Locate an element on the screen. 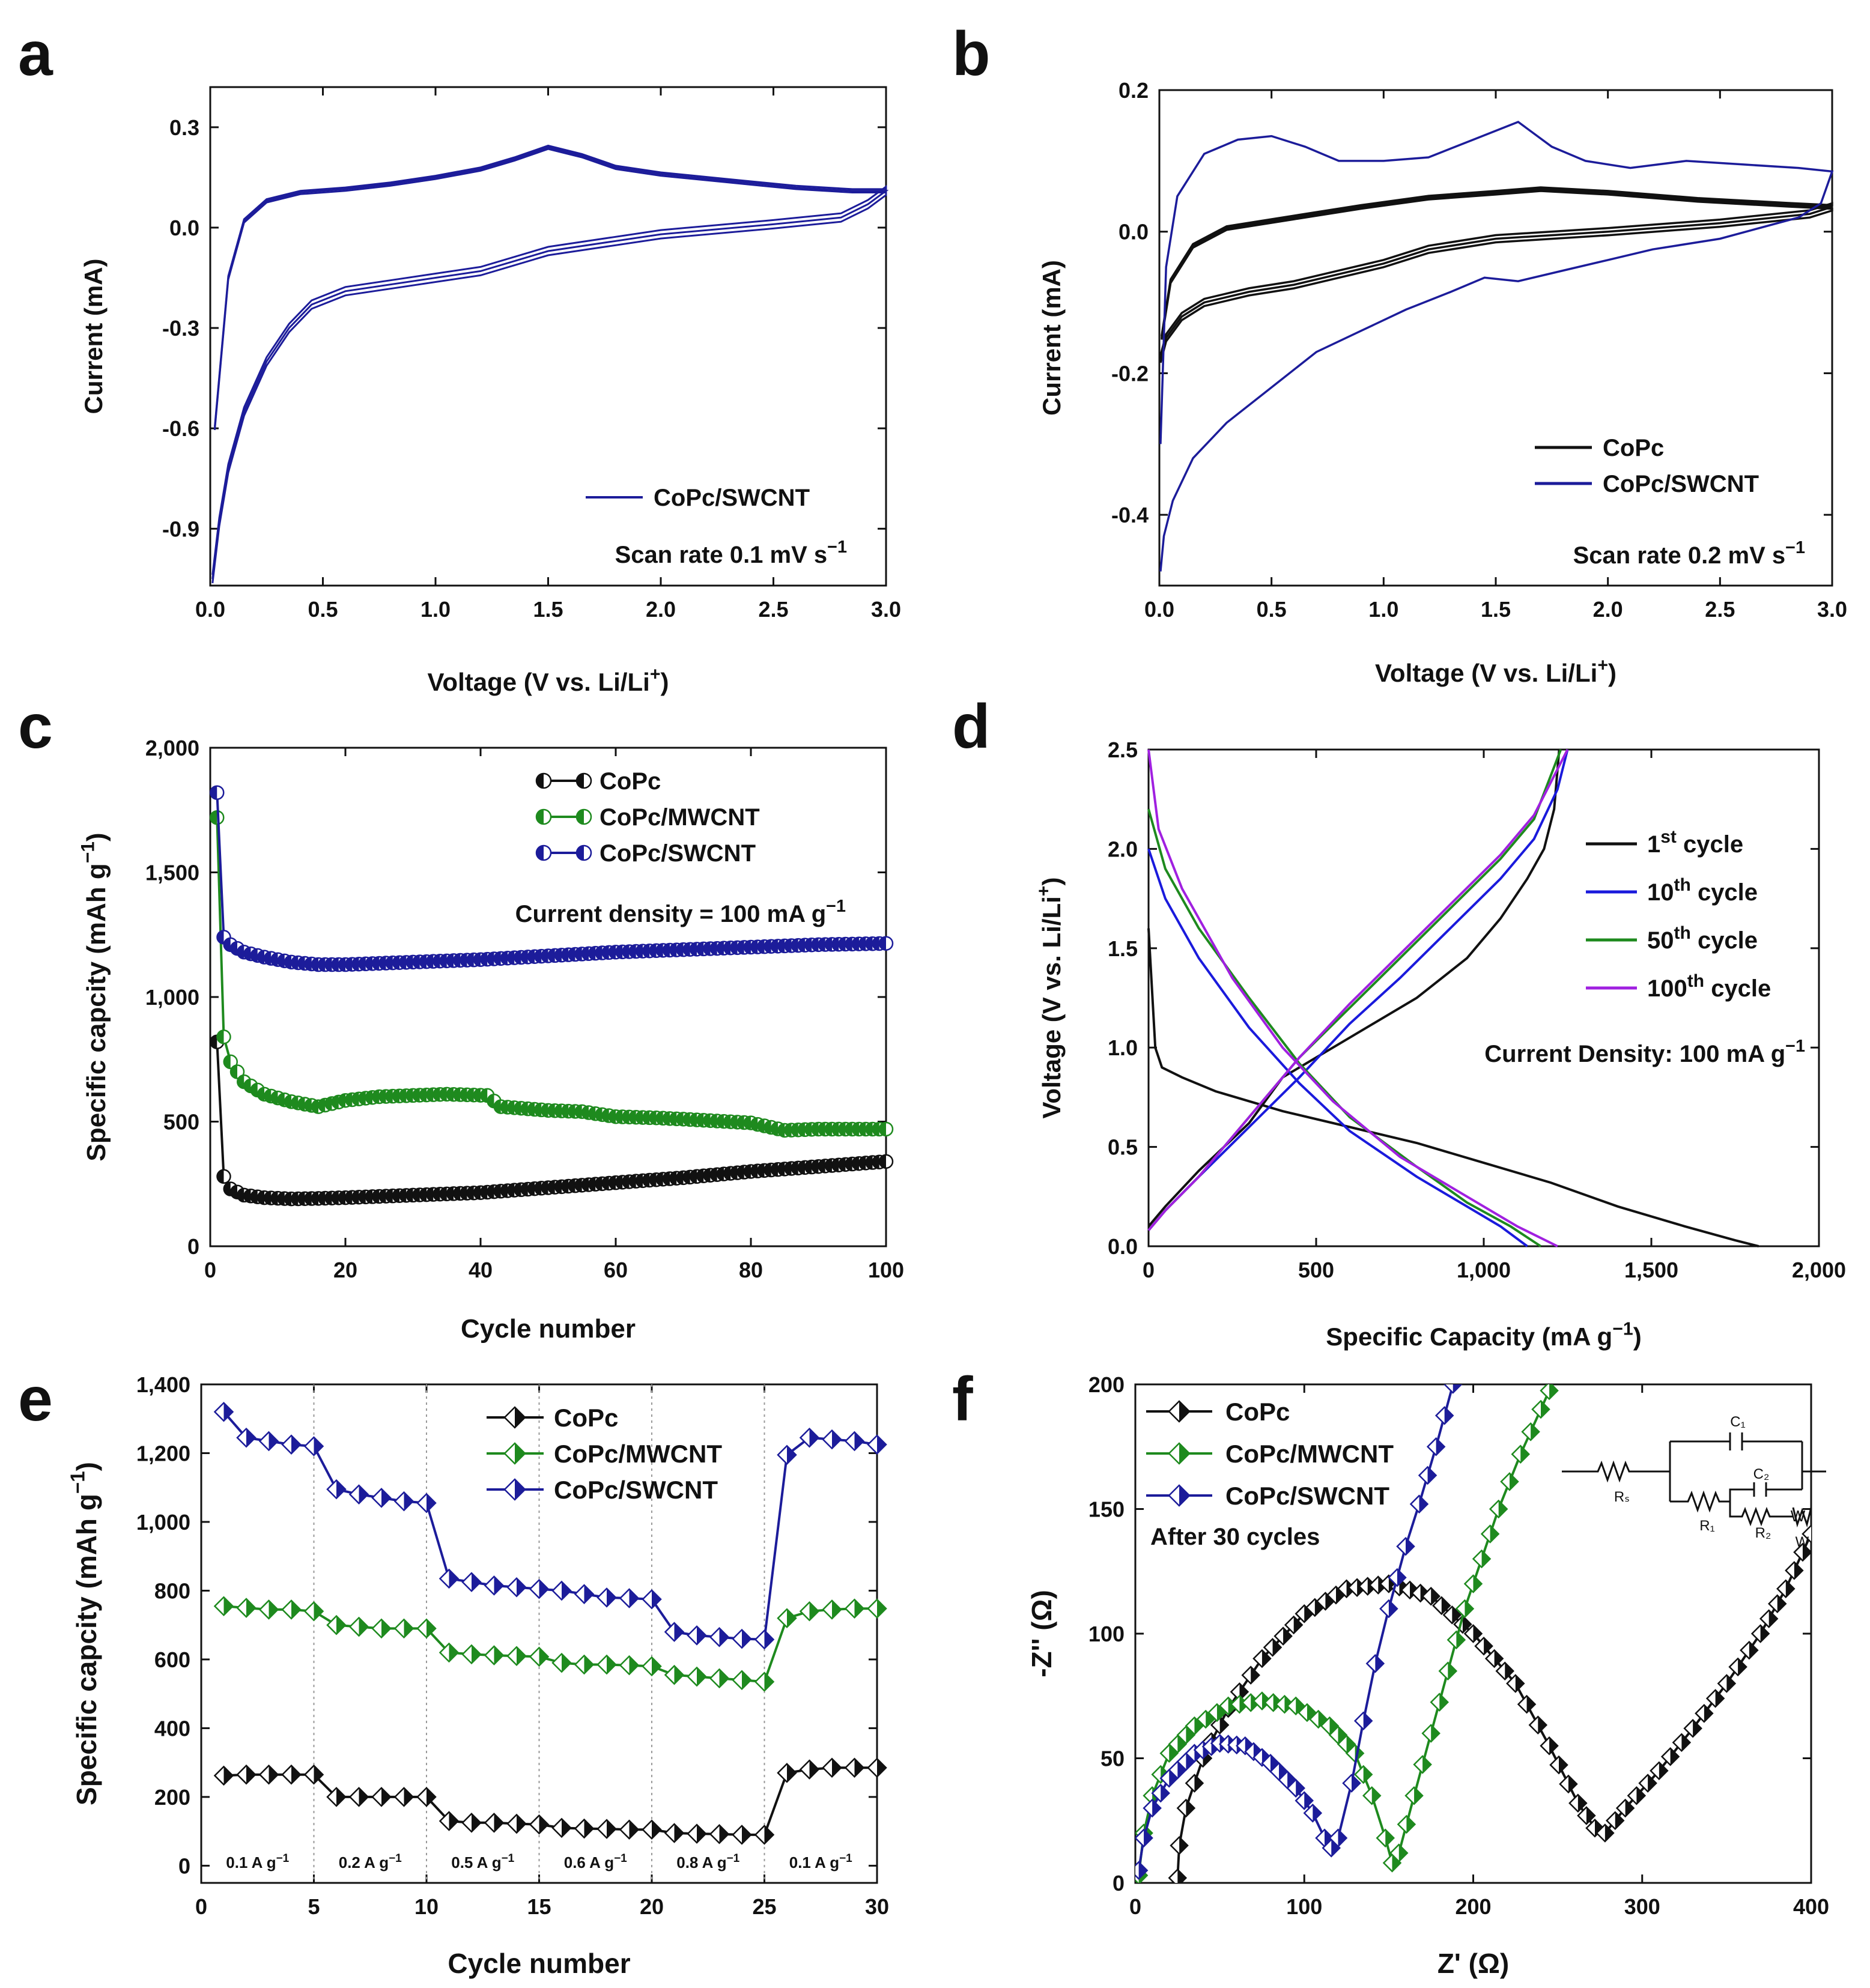 This screenshot has height=1988, width=1870. x-tick-label: 30 is located at coordinates (877, 1906).